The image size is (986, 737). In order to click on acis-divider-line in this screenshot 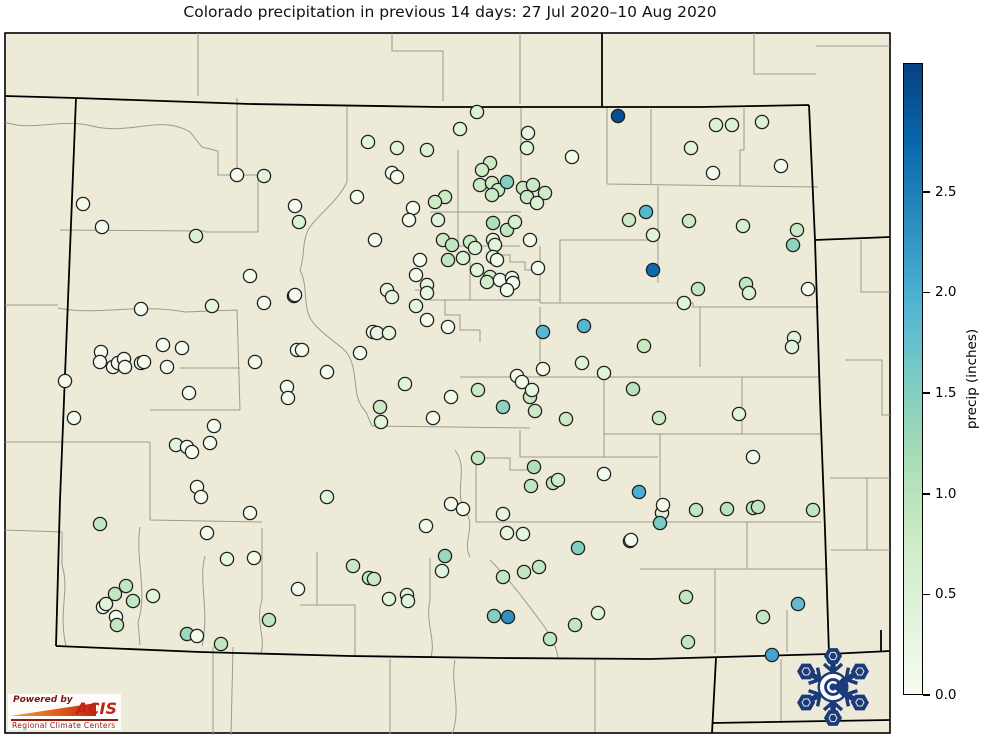, I will do `click(64, 720)`.